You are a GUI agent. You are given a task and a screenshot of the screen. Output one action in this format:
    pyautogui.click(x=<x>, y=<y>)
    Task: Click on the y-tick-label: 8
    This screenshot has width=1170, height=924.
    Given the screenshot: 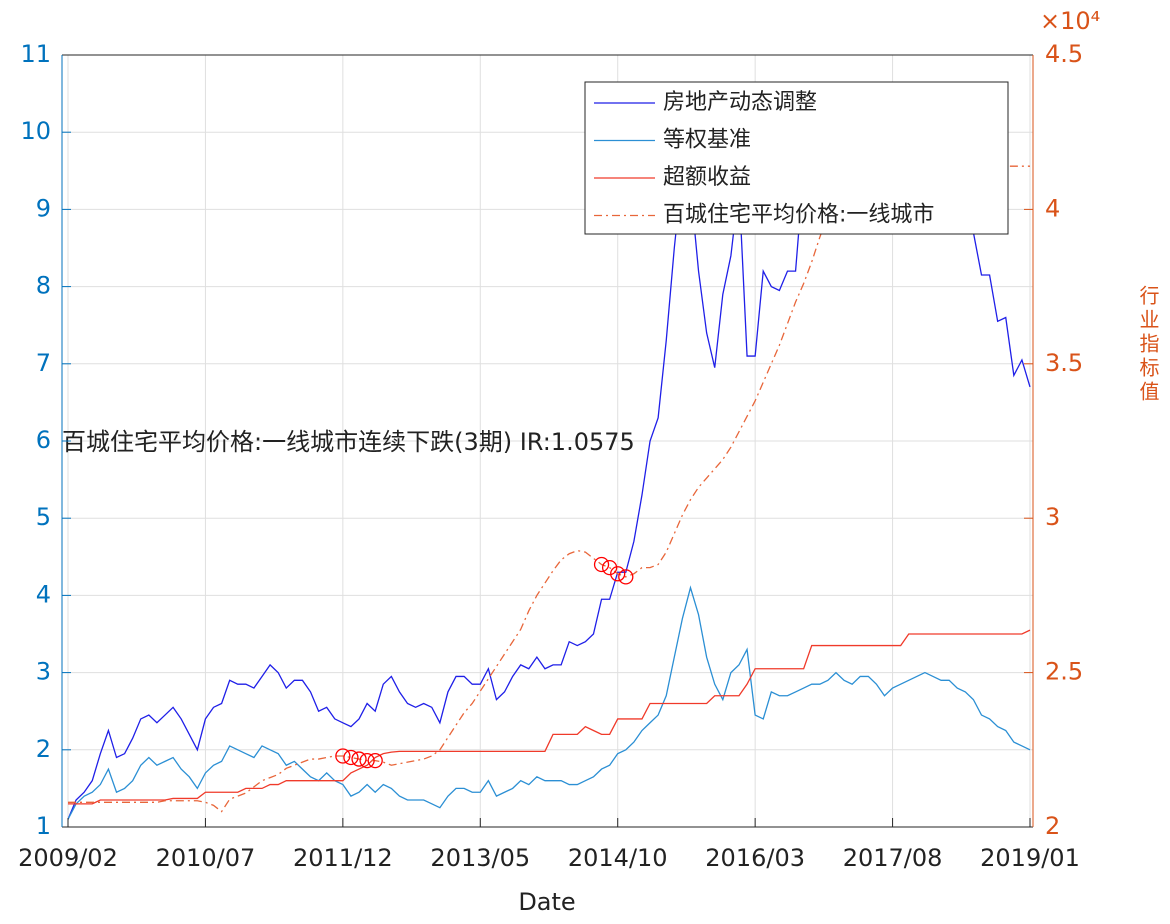 What is the action you would take?
    pyautogui.click(x=43, y=286)
    